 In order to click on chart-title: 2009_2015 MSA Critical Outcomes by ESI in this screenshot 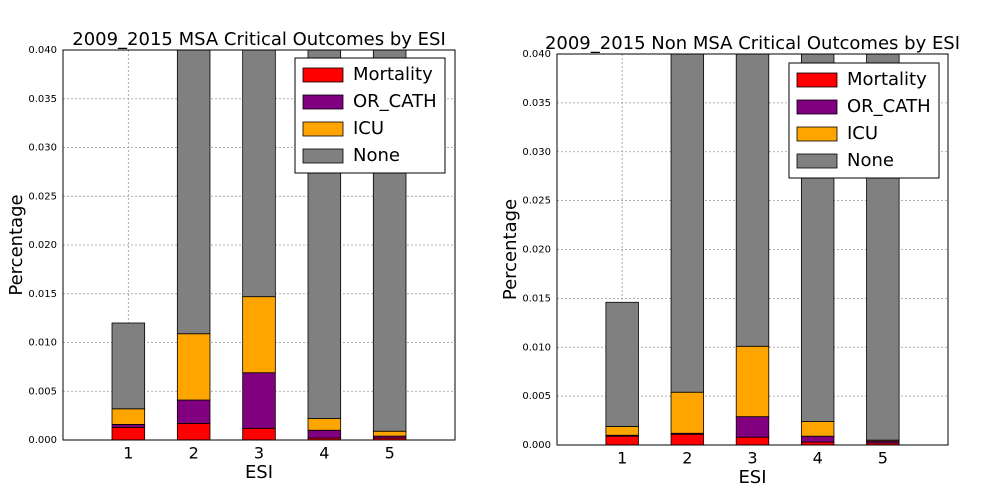, I will do `click(259, 39)`.